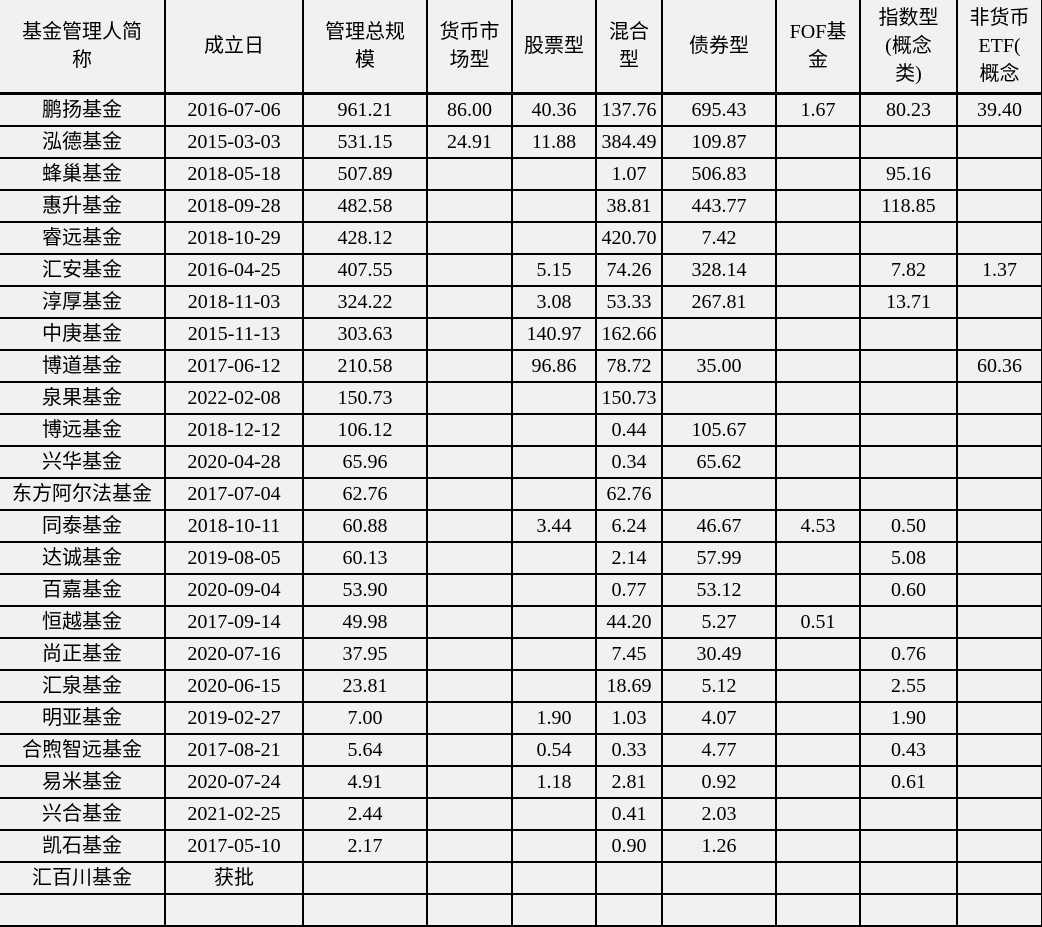 Image resolution: width=1042 pixels, height=927 pixels. Describe the element at coordinates (629, 718) in the screenshot. I see `cell: 1.03` at that location.